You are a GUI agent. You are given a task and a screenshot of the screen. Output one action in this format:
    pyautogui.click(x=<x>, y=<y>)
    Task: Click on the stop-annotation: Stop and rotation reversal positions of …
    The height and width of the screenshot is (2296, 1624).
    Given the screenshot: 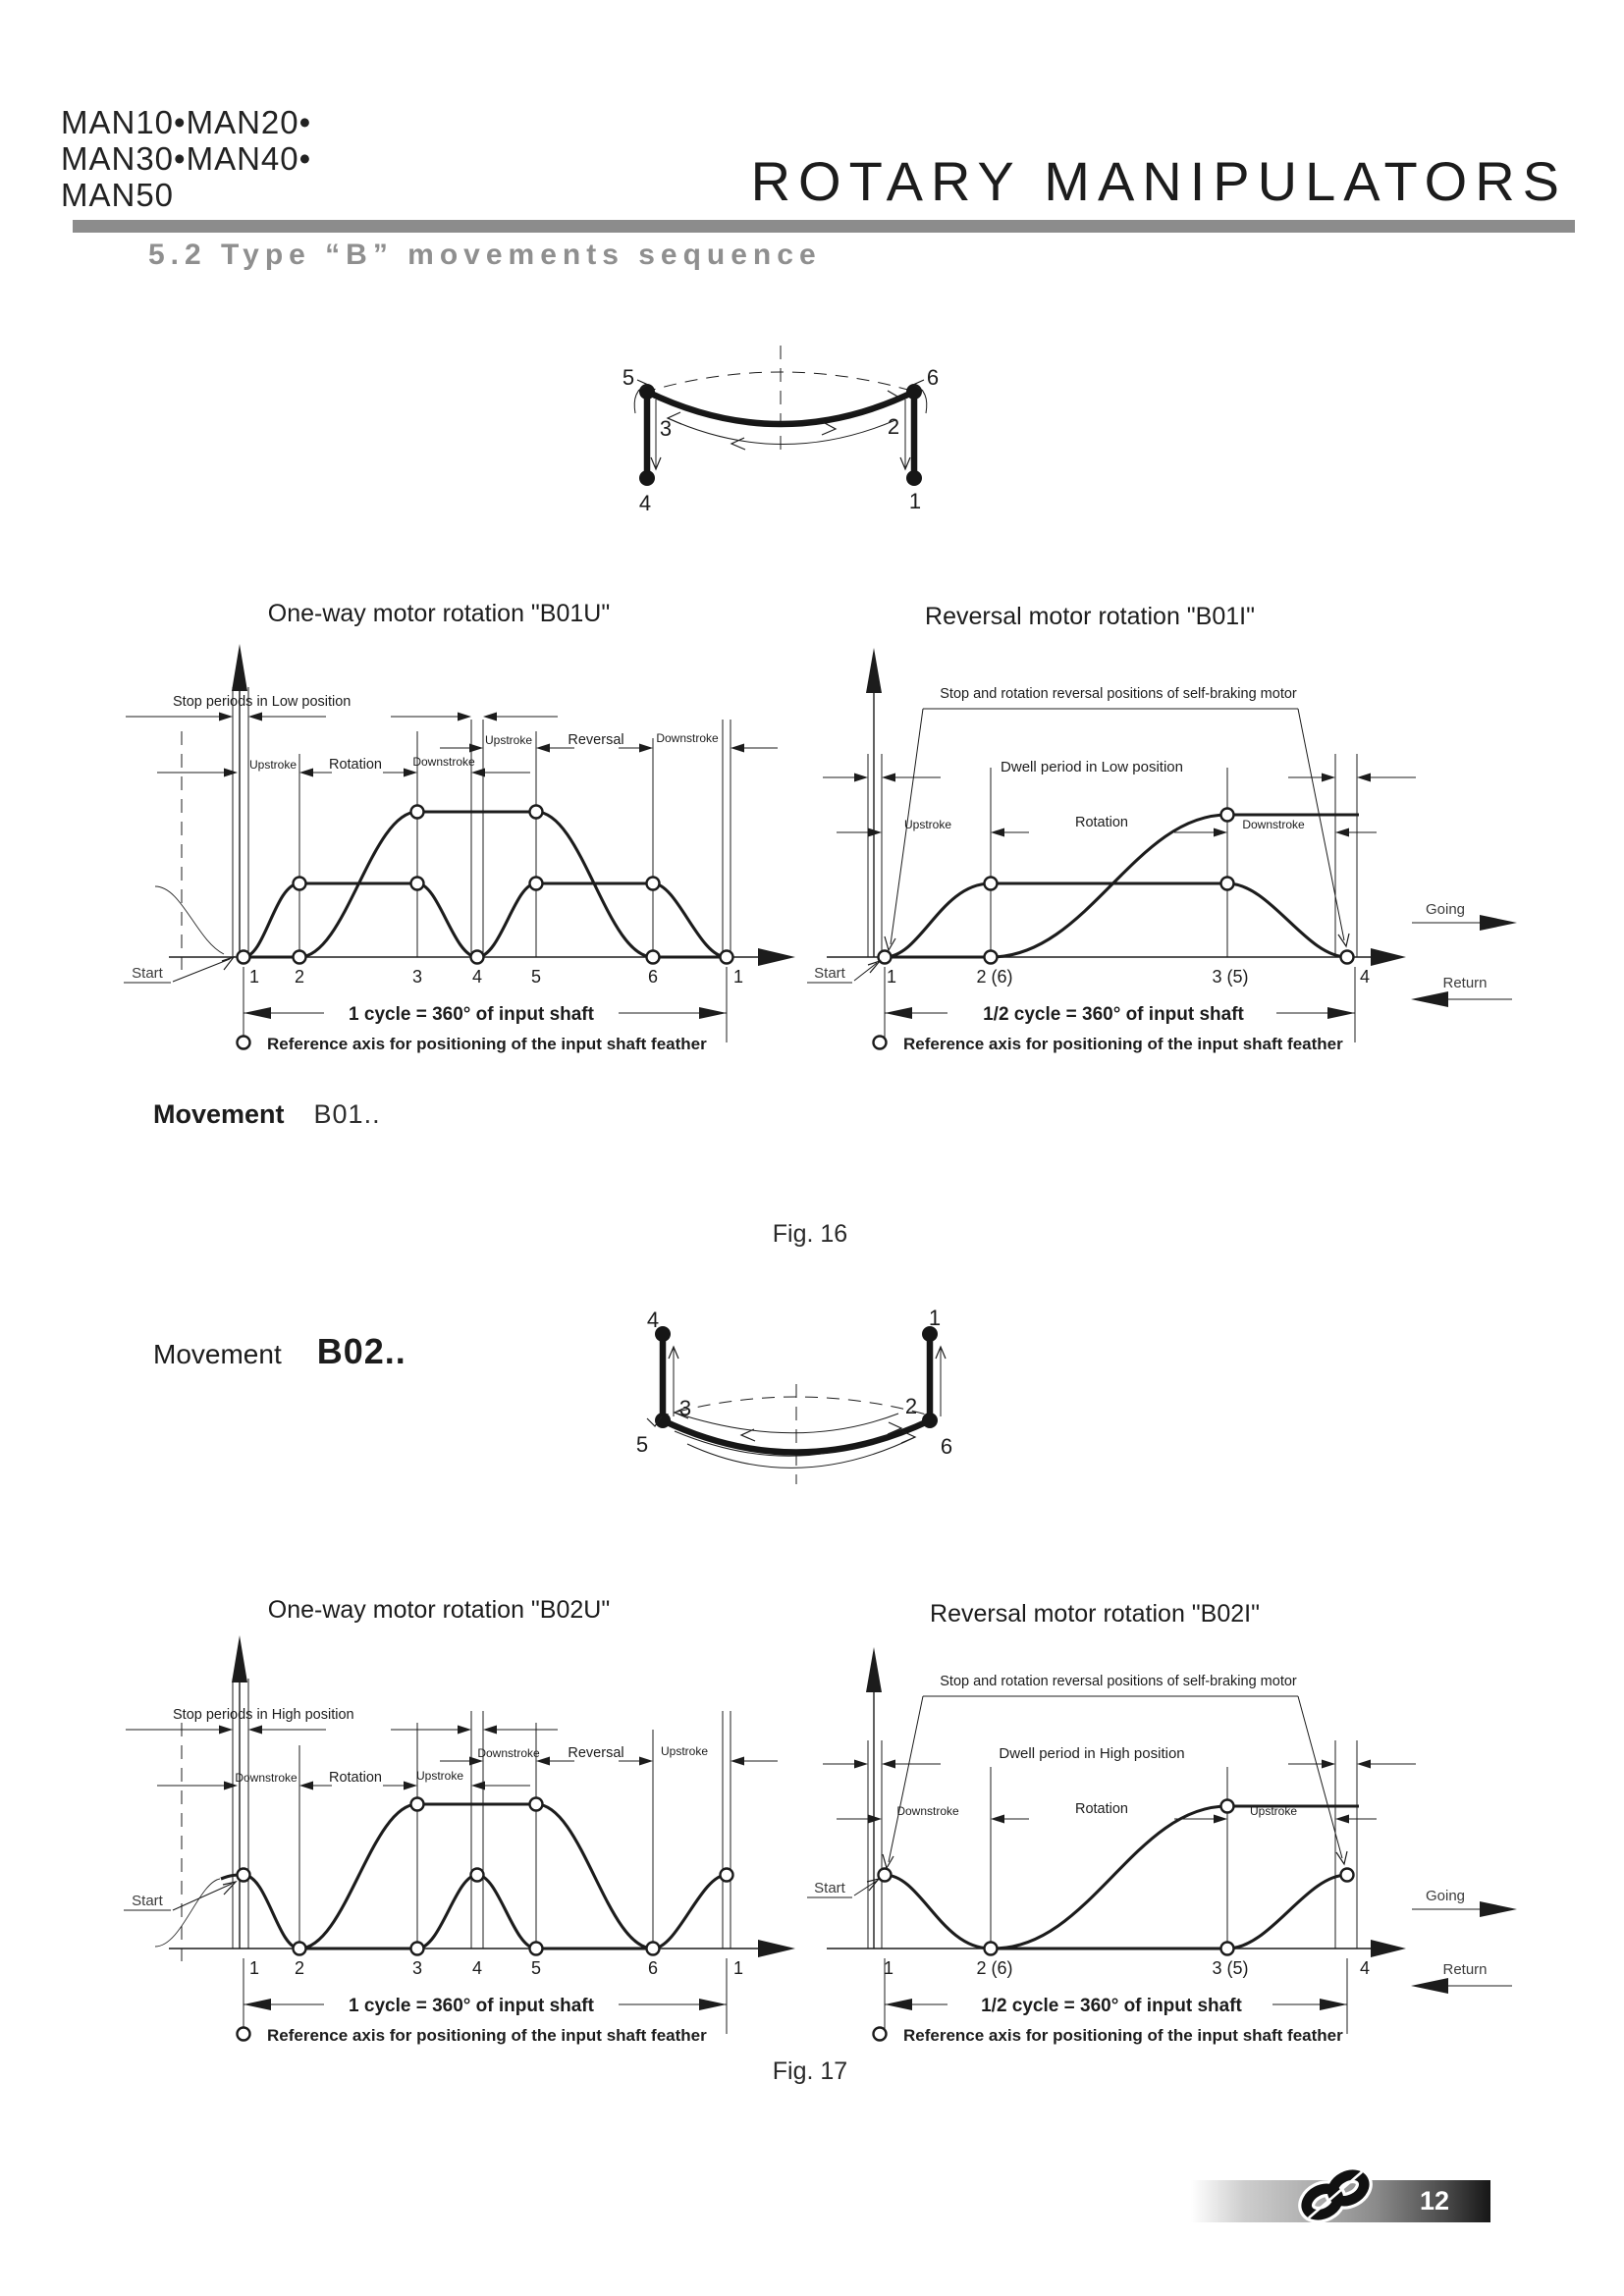 What is the action you would take?
    pyautogui.click(x=1117, y=819)
    